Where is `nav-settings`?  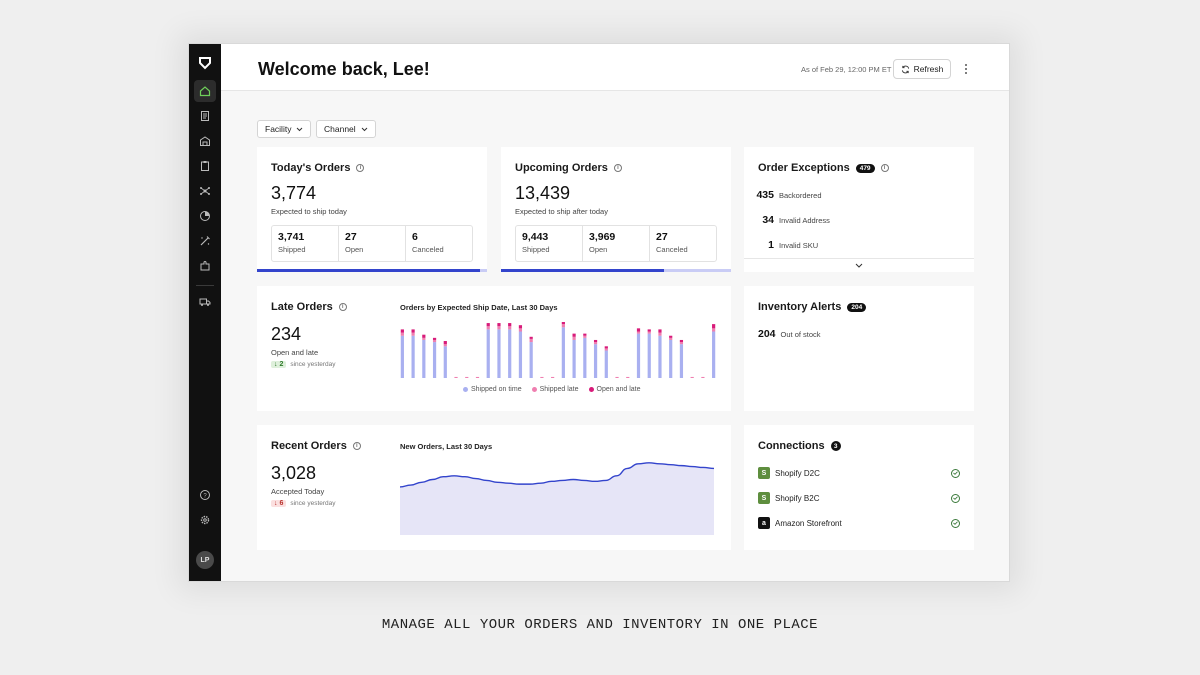
nav-settings is located at coordinates (205, 520).